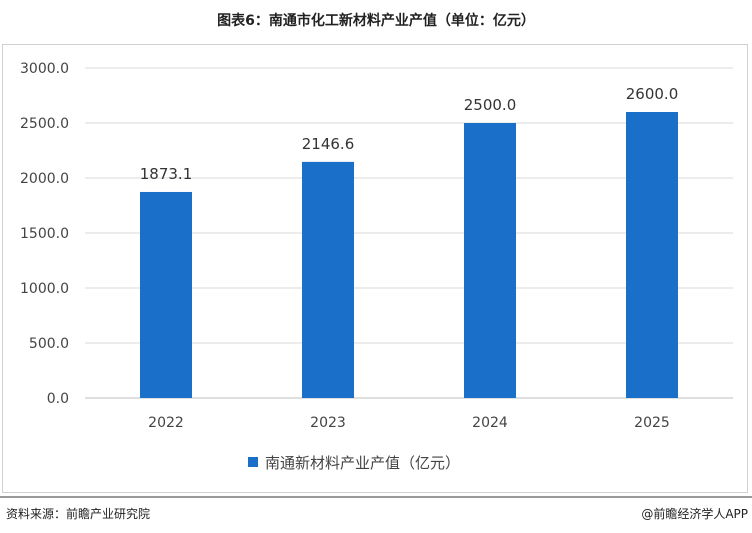 This screenshot has width=752, height=533. I want to click on y-tick-label: 0.0, so click(58, 399).